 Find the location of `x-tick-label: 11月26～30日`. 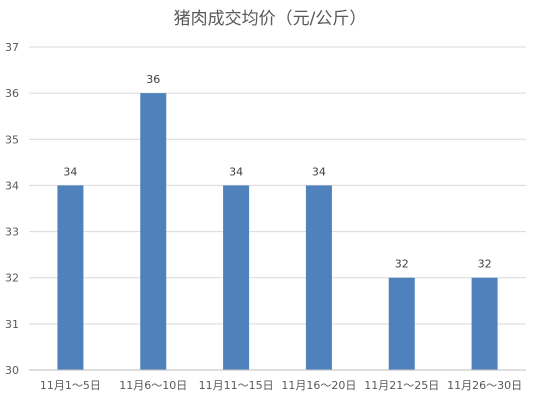

x-tick-label: 11月26～30日 is located at coordinates (484, 385).